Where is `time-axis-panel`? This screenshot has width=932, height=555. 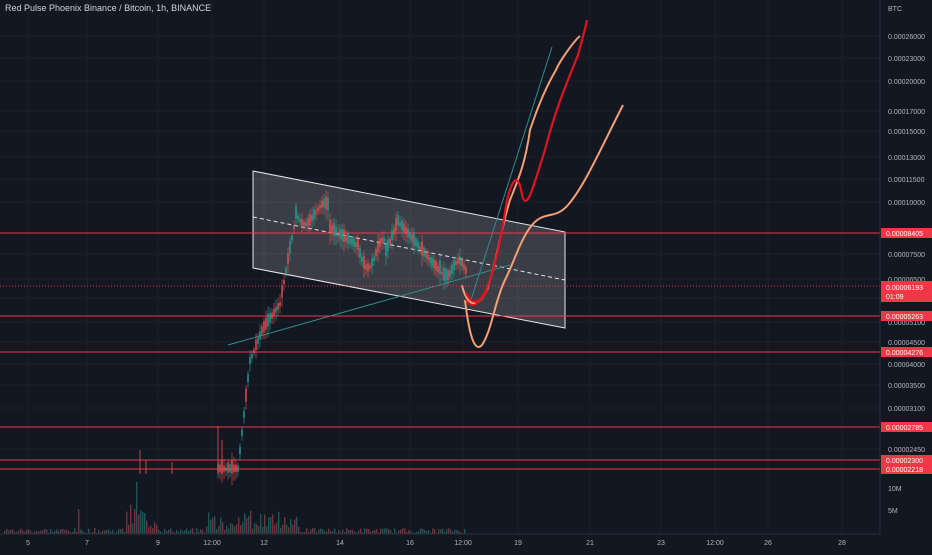
time-axis-panel is located at coordinates (440, 542).